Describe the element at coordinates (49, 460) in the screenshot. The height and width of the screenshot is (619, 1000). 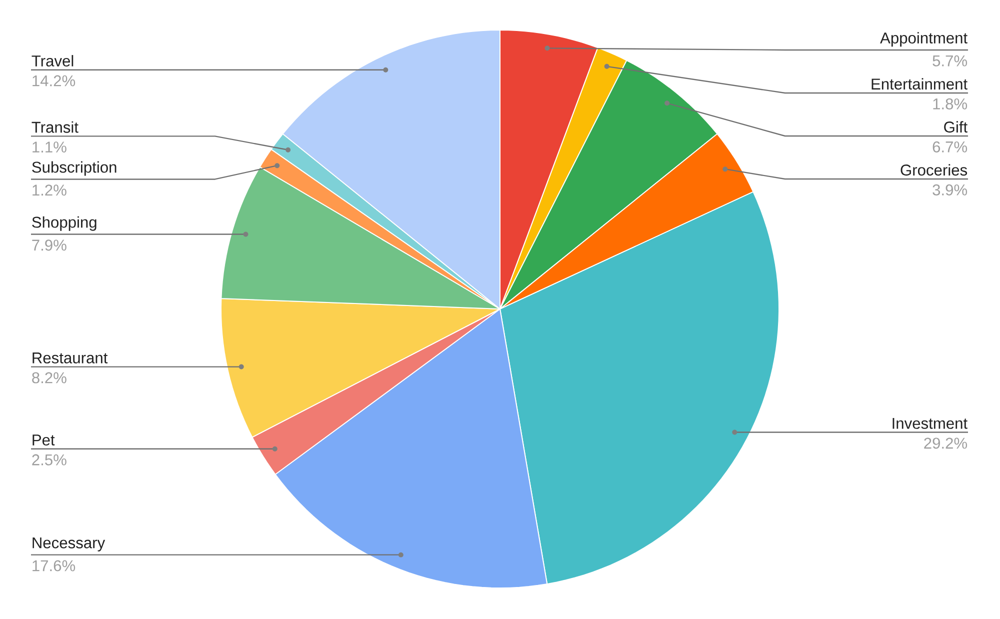
I see `data-label: 2.5%` at that location.